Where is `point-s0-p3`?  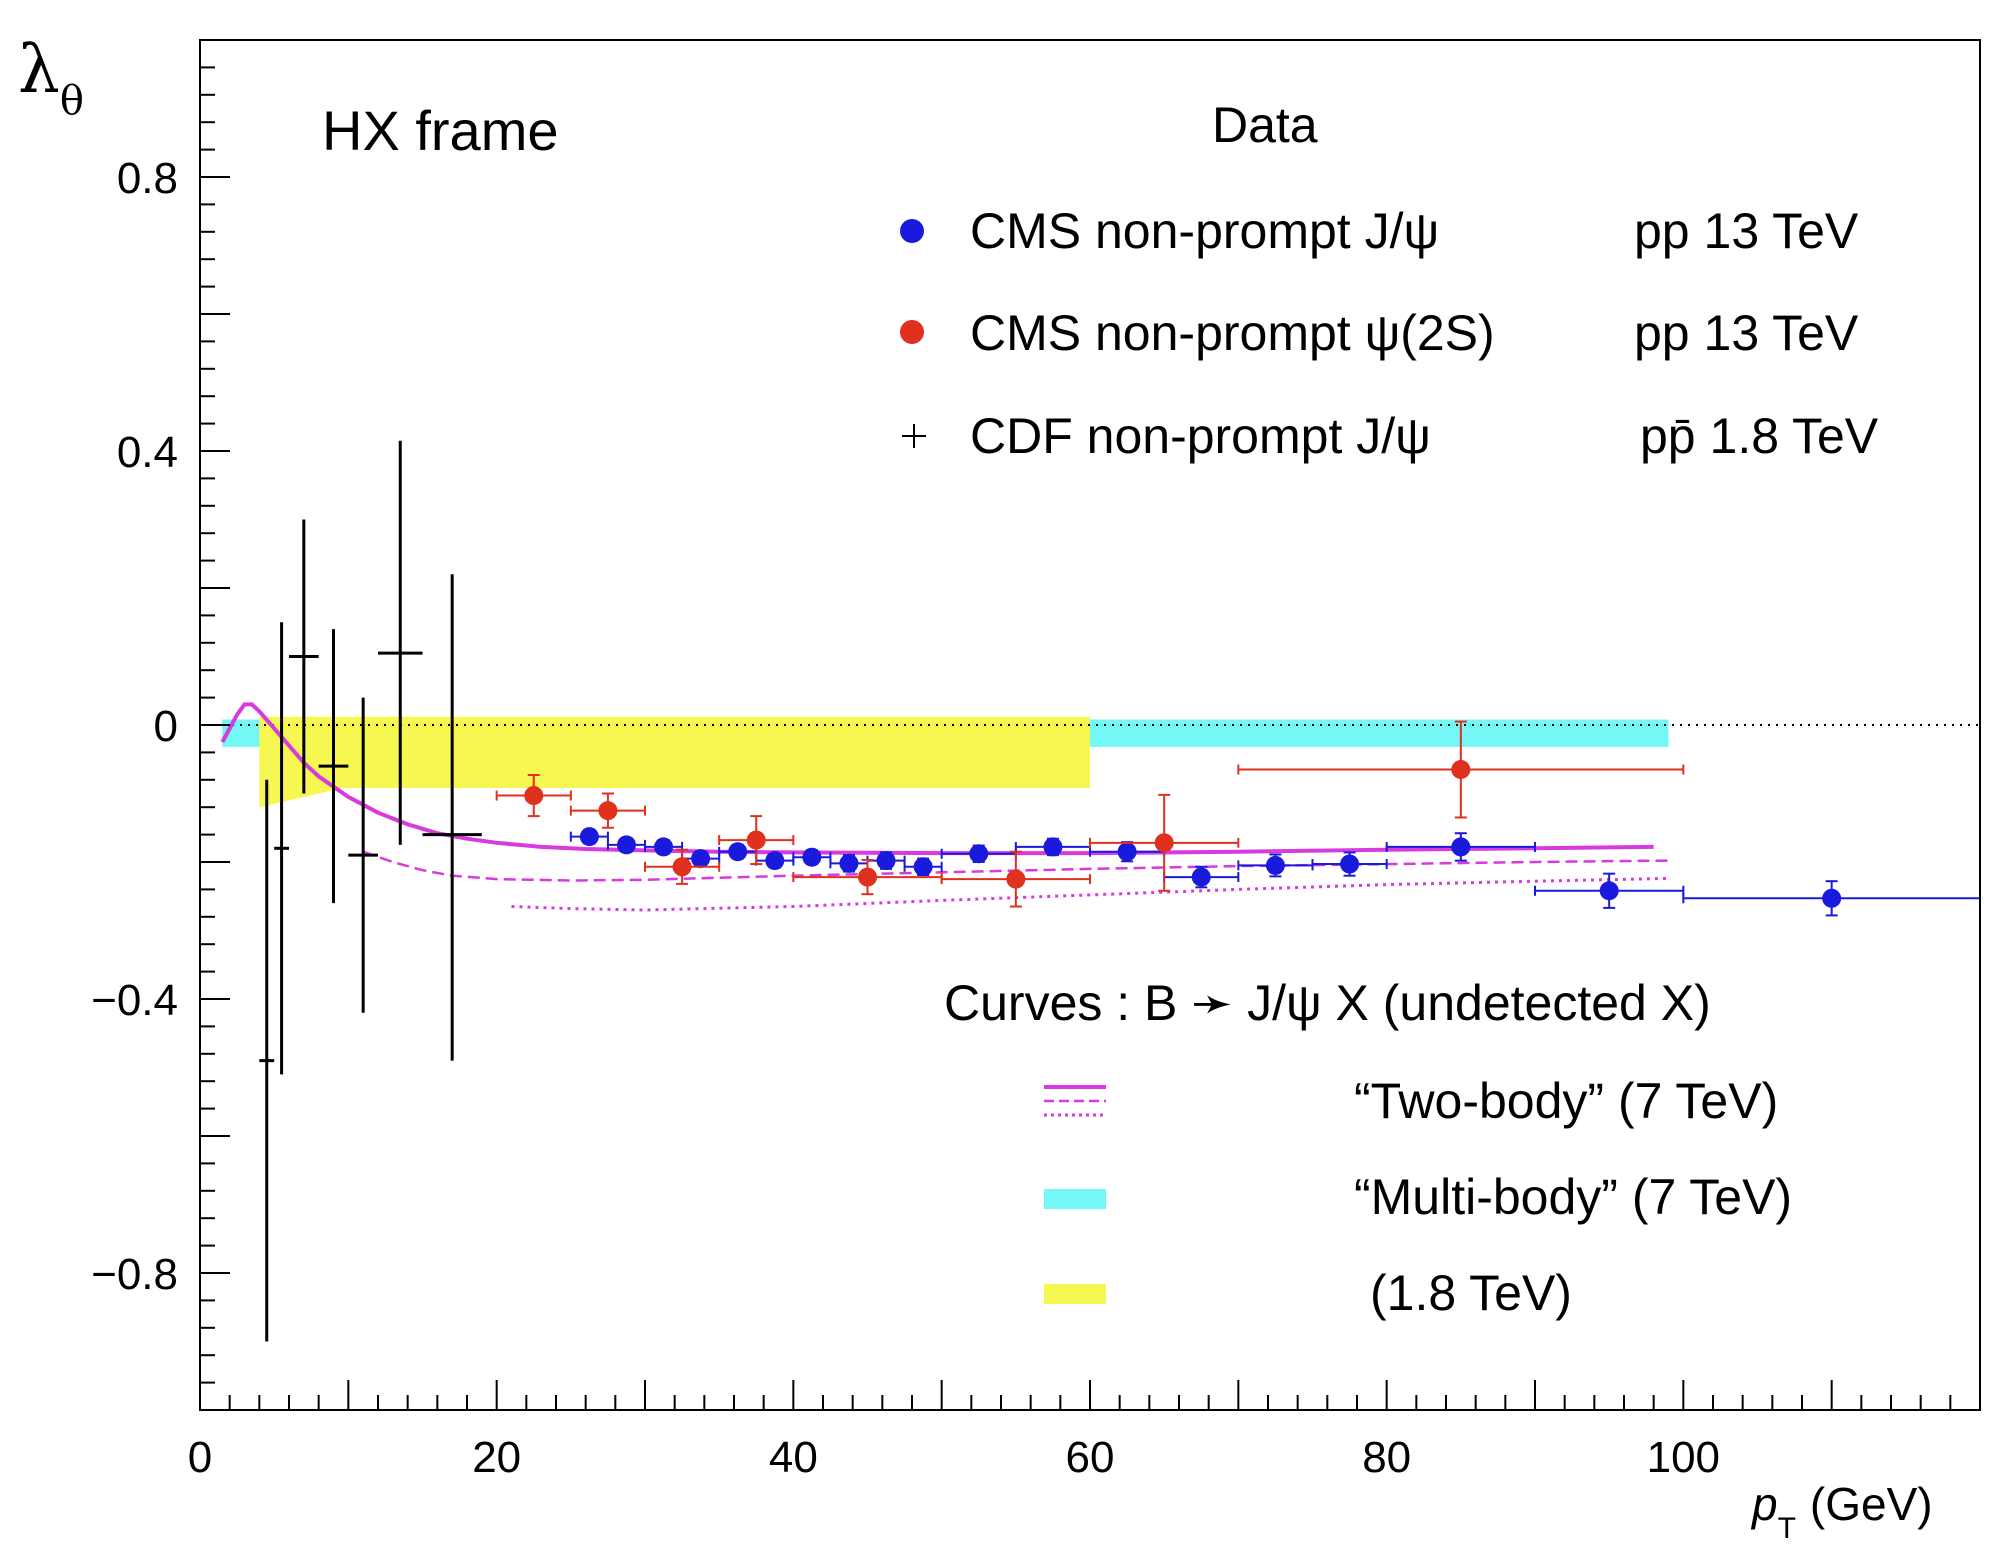 point-s0-p3 is located at coordinates (701, 859).